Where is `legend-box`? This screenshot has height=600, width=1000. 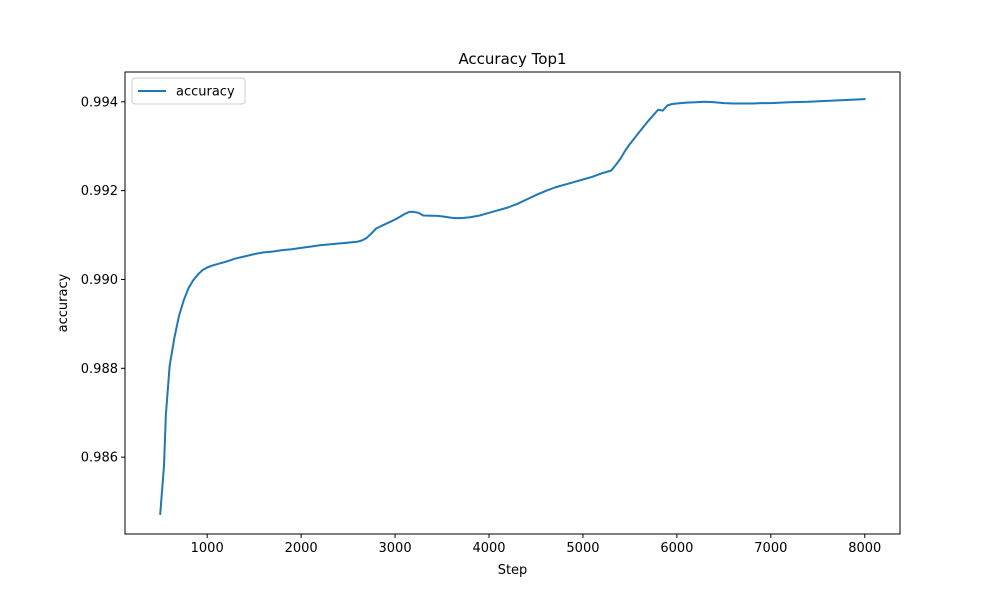 legend-box is located at coordinates (188, 91).